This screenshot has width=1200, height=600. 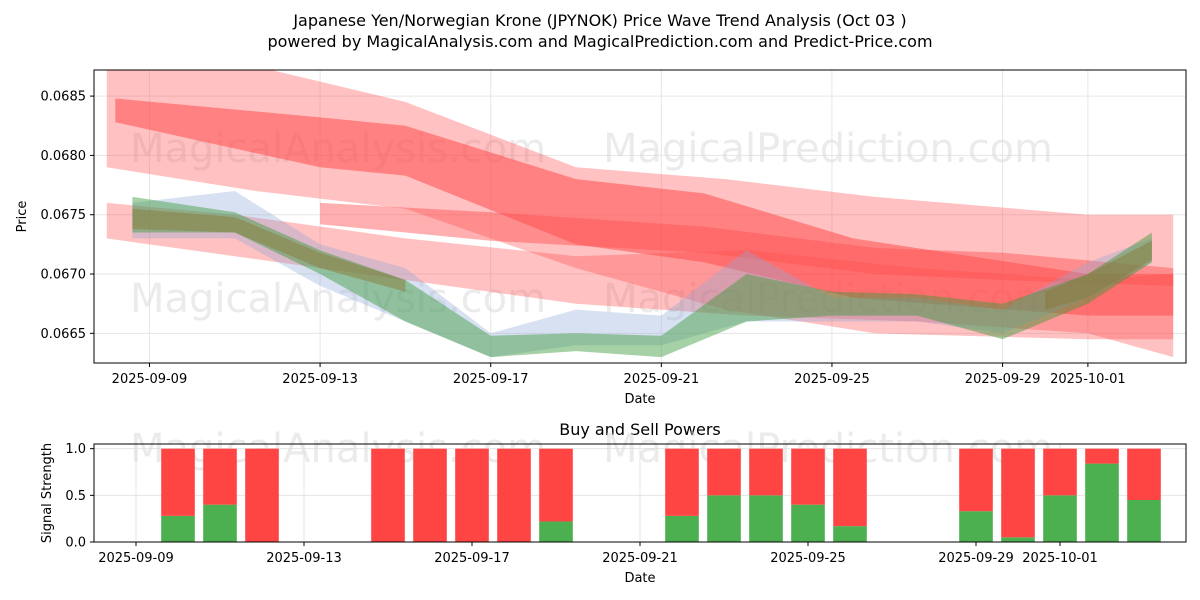 What do you see at coordinates (1098, 275) in the screenshot?
I see `band-brown-end` at bounding box center [1098, 275].